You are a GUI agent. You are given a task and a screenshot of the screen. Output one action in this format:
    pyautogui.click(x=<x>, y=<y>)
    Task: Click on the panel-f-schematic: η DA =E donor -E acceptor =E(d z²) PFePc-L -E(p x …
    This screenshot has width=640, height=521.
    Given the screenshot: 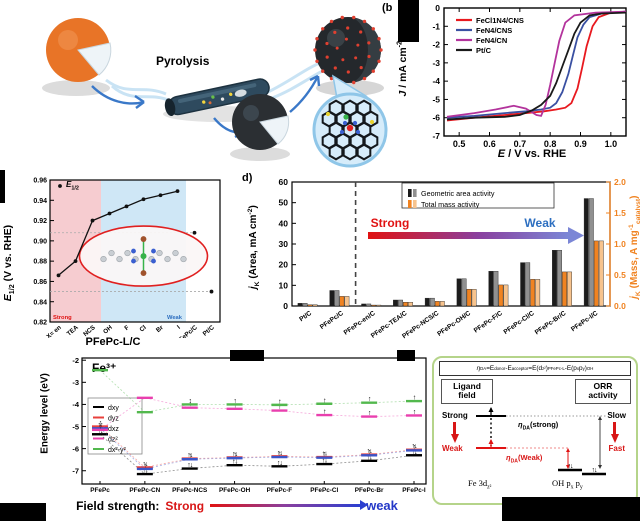 What is the action you would take?
    pyautogui.click(x=535, y=430)
    